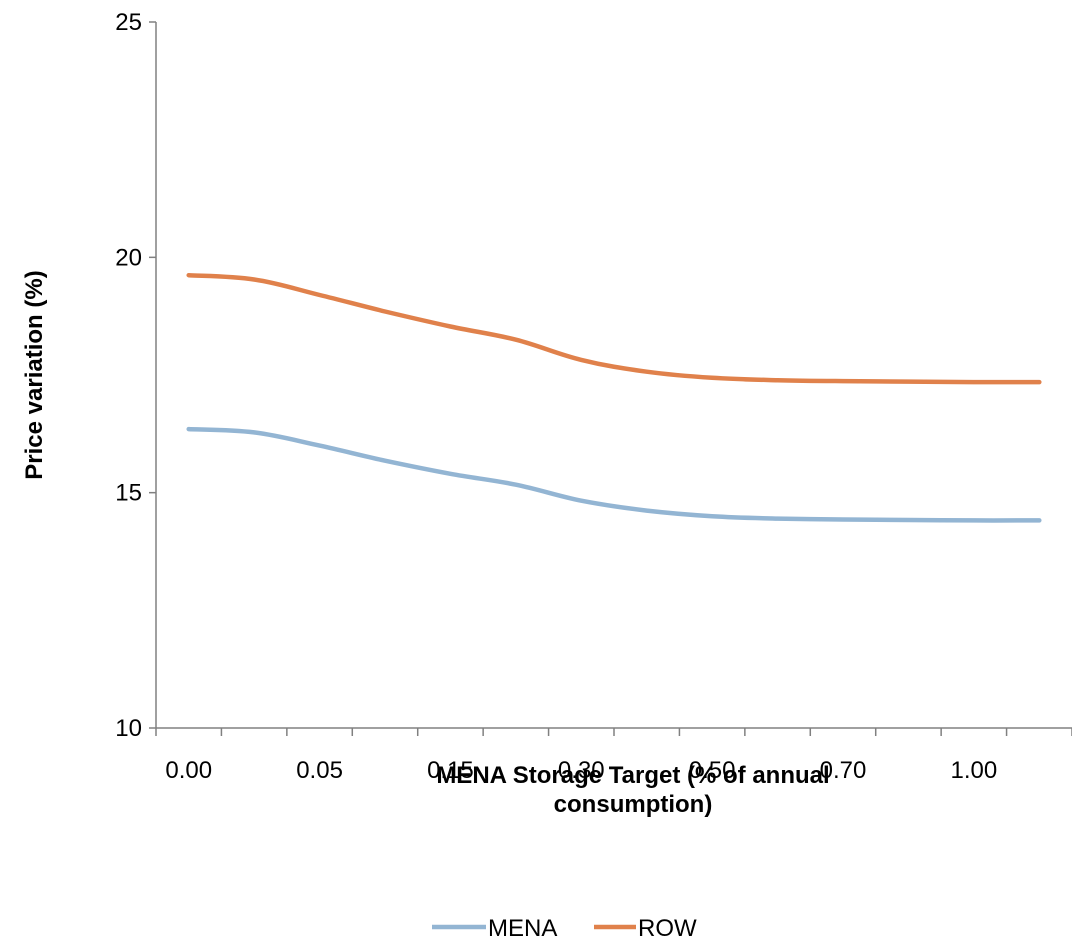 The width and height of the screenshot is (1072, 940). What do you see at coordinates (973, 770) in the screenshot?
I see `x-tick-label: 1.00` at bounding box center [973, 770].